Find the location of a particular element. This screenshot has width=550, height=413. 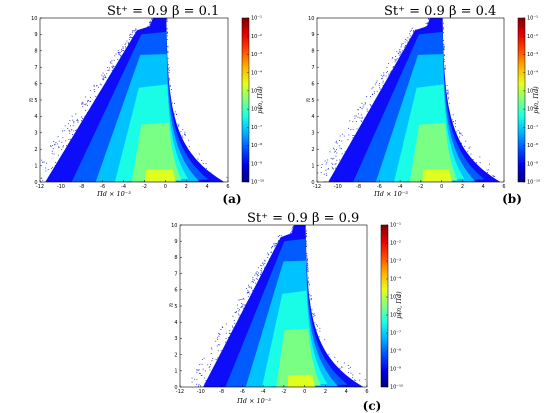

colorbar-tick-label: 10⁻⁶ is located at coordinates (395, 316).